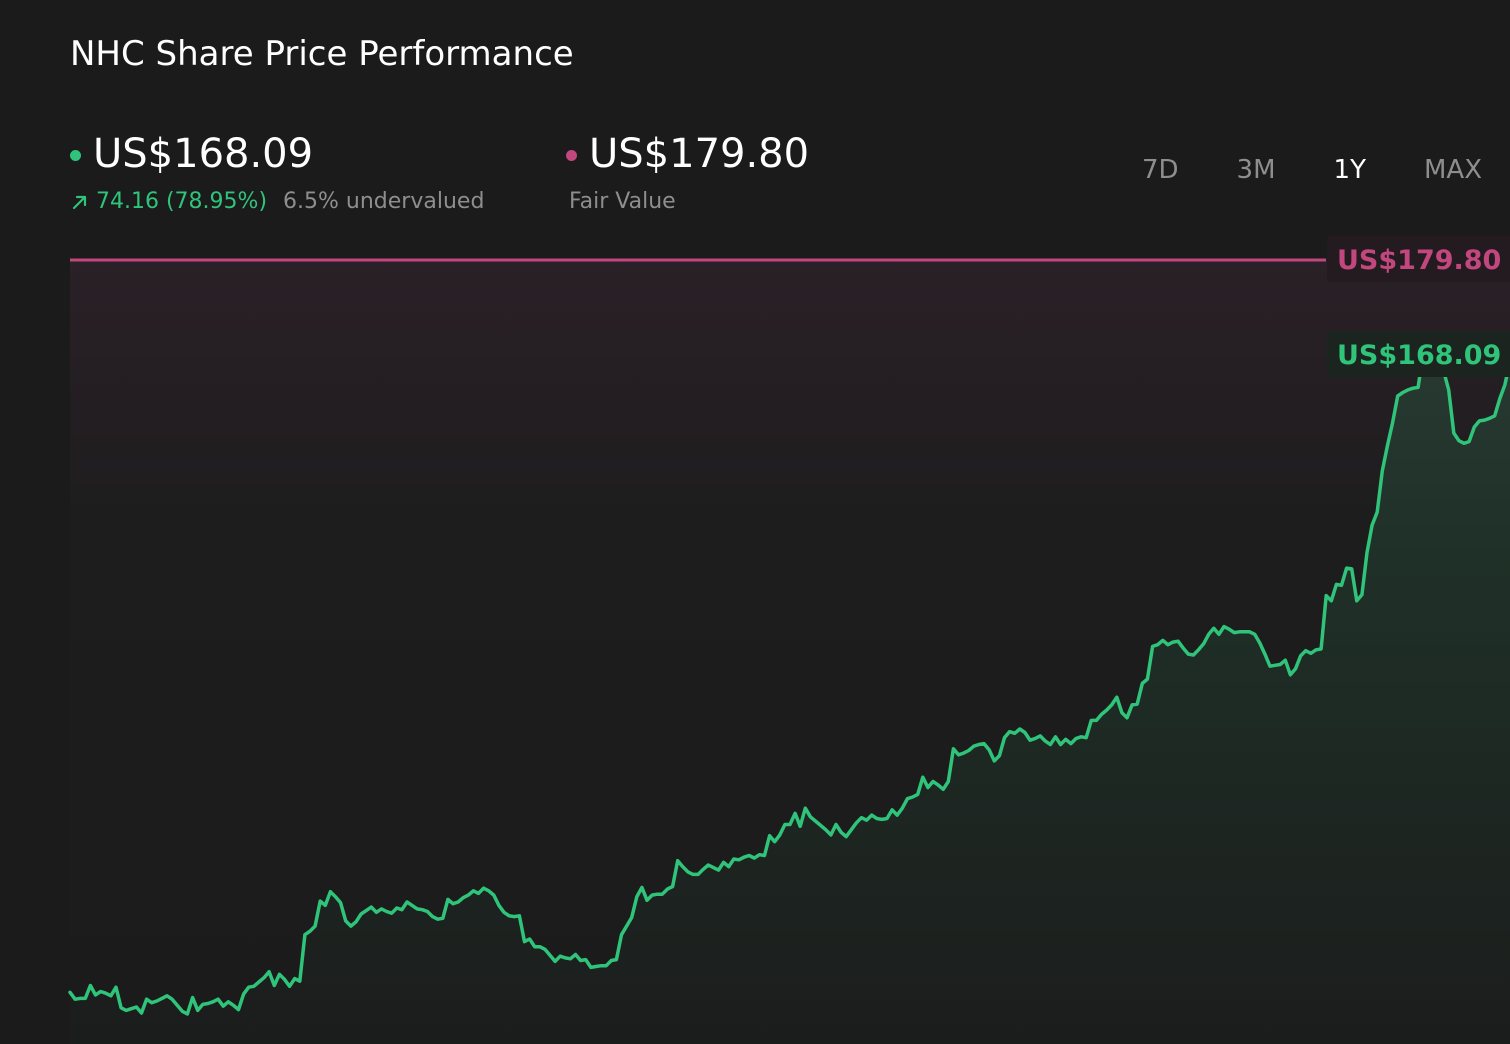 The image size is (1510, 1044). I want to click on fair-value-tag-label: US$179.80, so click(1419, 260).